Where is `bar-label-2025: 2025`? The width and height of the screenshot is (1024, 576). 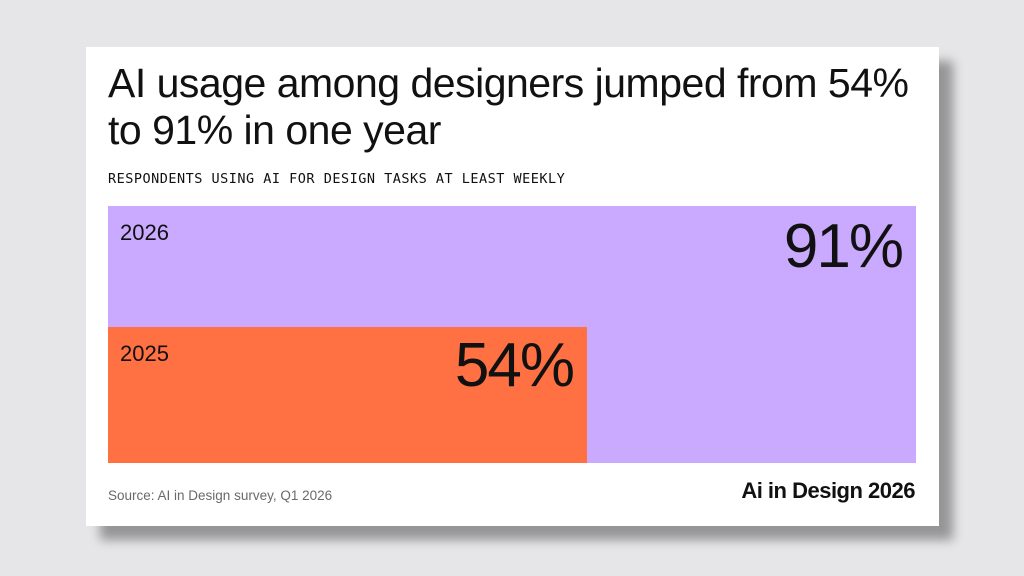 bar-label-2025: 2025 is located at coordinates (144, 353).